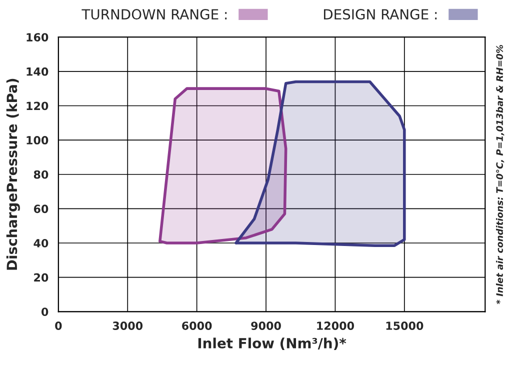 The height and width of the screenshot is (371, 508). What do you see at coordinates (41, 174) in the screenshot?
I see `y-tick-label: 80` at bounding box center [41, 174].